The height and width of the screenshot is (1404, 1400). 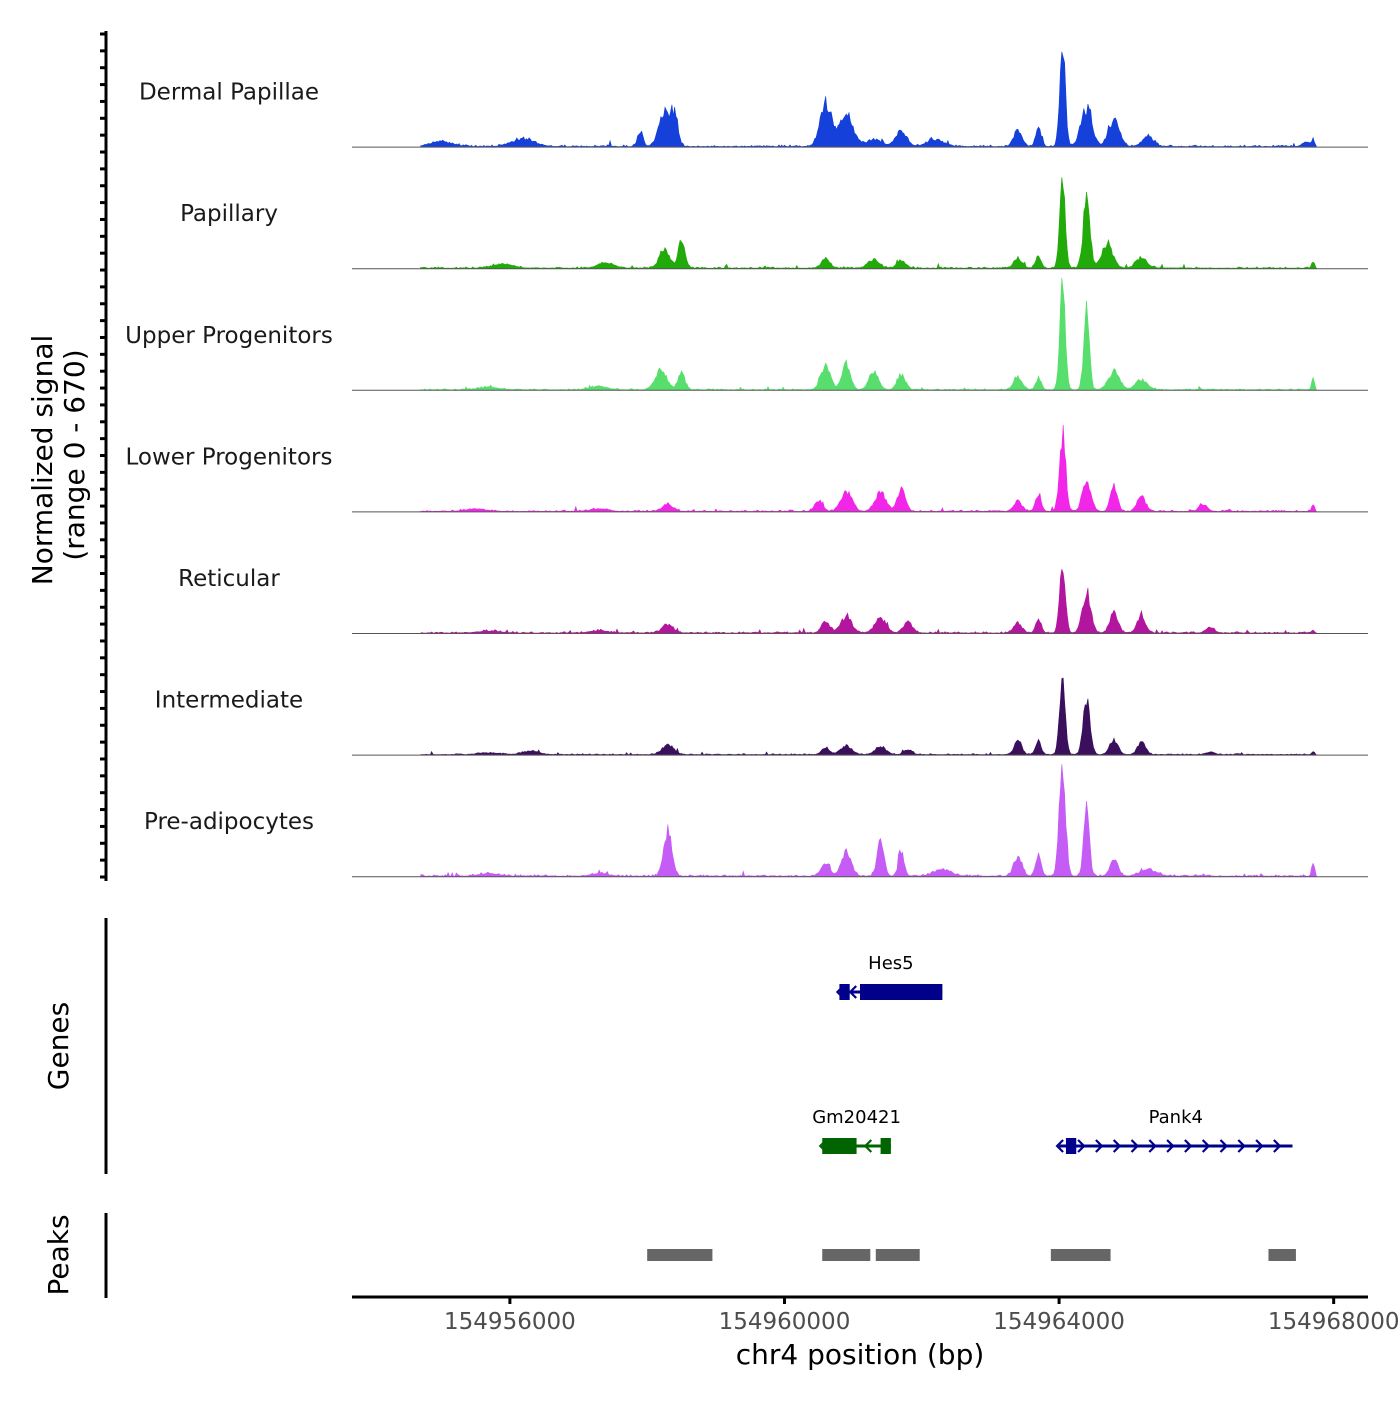 I want to click on track-reticular: Reticular, so click(x=773, y=600).